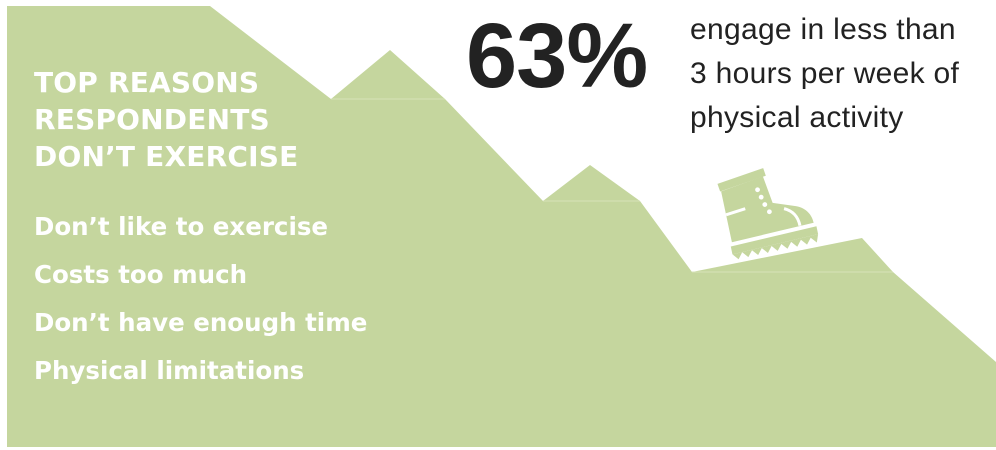 The height and width of the screenshot is (450, 996). Describe the element at coordinates (797, 117) in the screenshot. I see `stat-description-line: physical activity` at that location.